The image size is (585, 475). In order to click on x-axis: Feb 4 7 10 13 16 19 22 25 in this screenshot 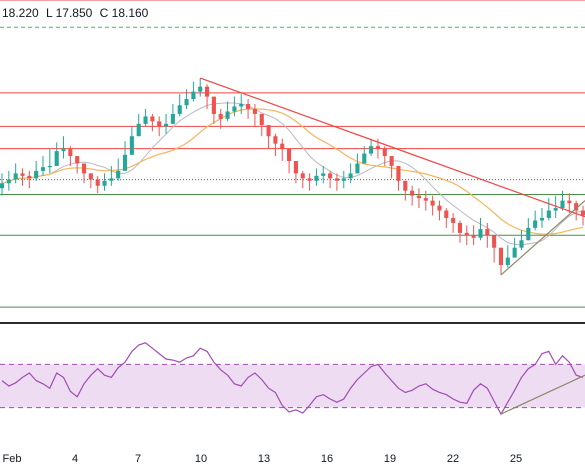, I will do `click(263, 459)`.